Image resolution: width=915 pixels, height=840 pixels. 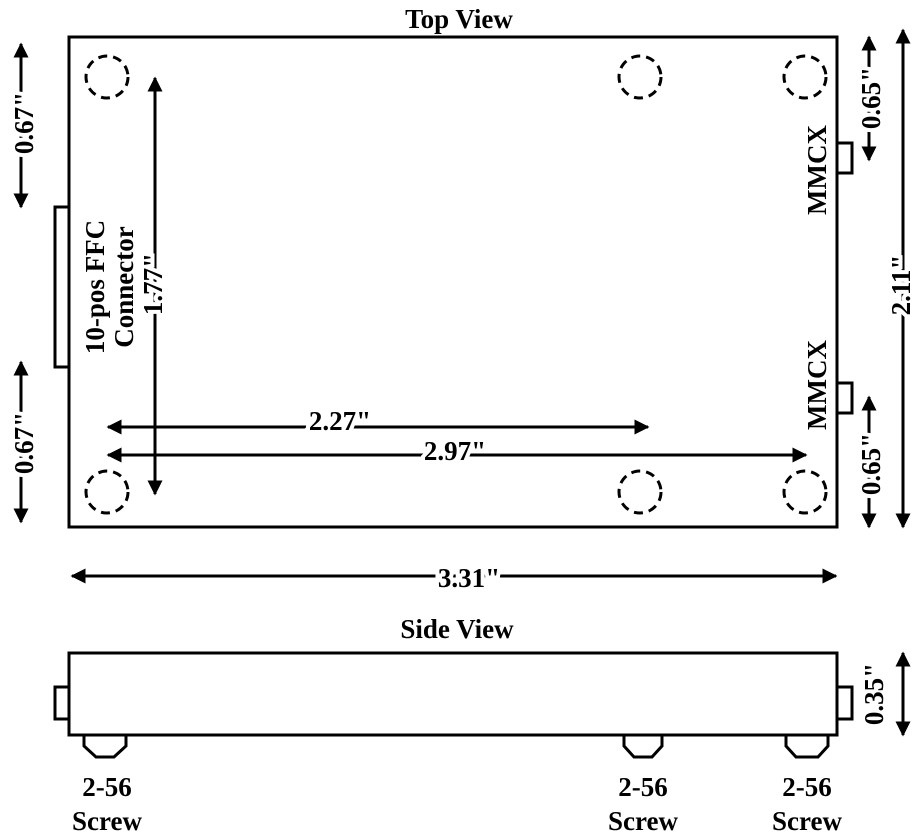 What do you see at coordinates (124, 286) in the screenshot?
I see `ffc-connector-label-line2: Connector` at bounding box center [124, 286].